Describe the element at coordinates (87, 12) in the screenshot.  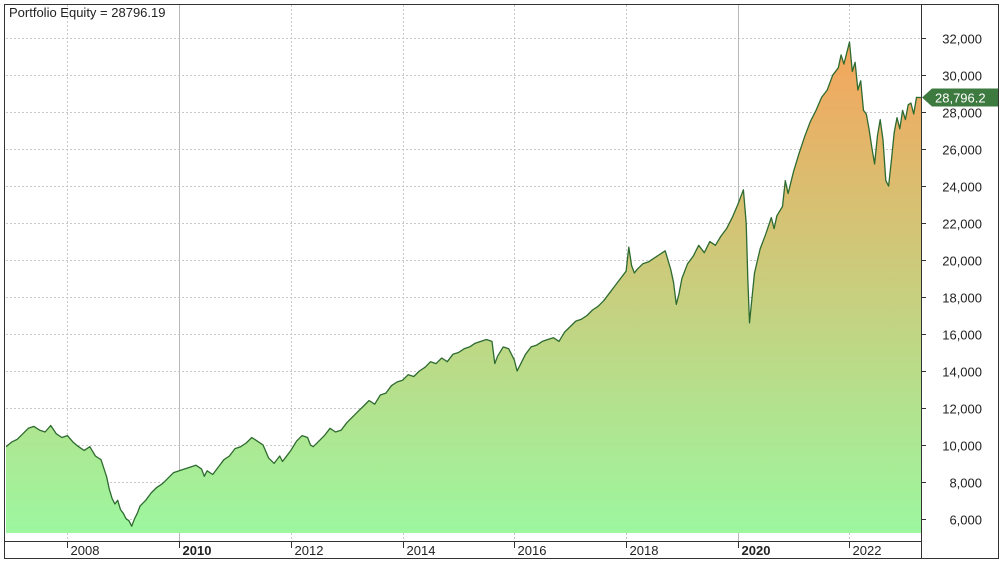
I see `chart-title: Portfolio Equity = 28796.19` at that location.